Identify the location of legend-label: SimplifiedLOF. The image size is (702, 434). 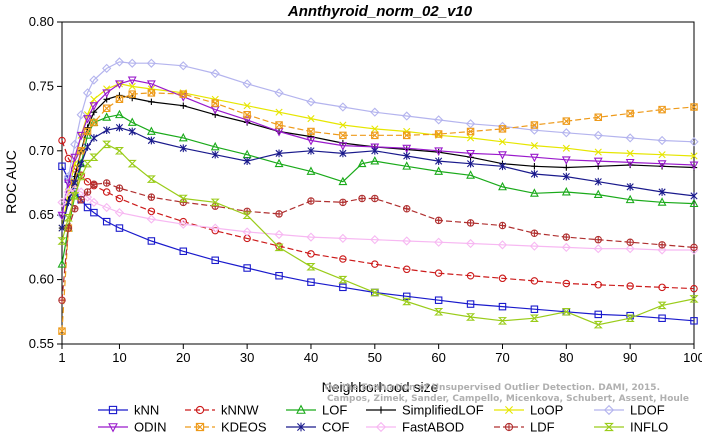
(443, 410).